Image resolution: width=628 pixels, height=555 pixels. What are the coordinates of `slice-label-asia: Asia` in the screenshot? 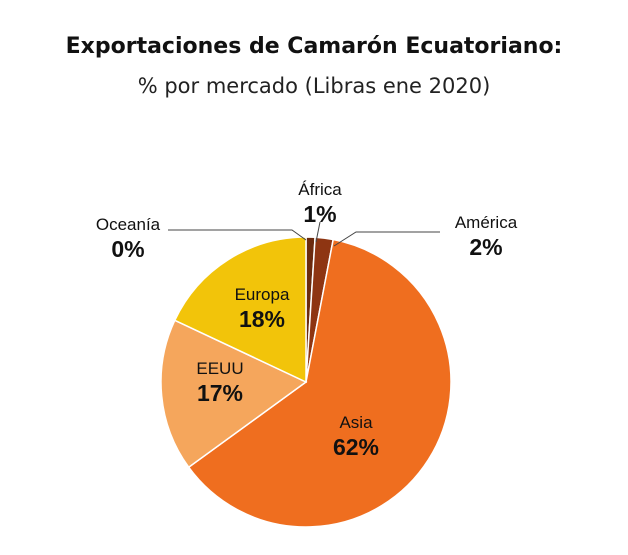 It's located at (356, 422).